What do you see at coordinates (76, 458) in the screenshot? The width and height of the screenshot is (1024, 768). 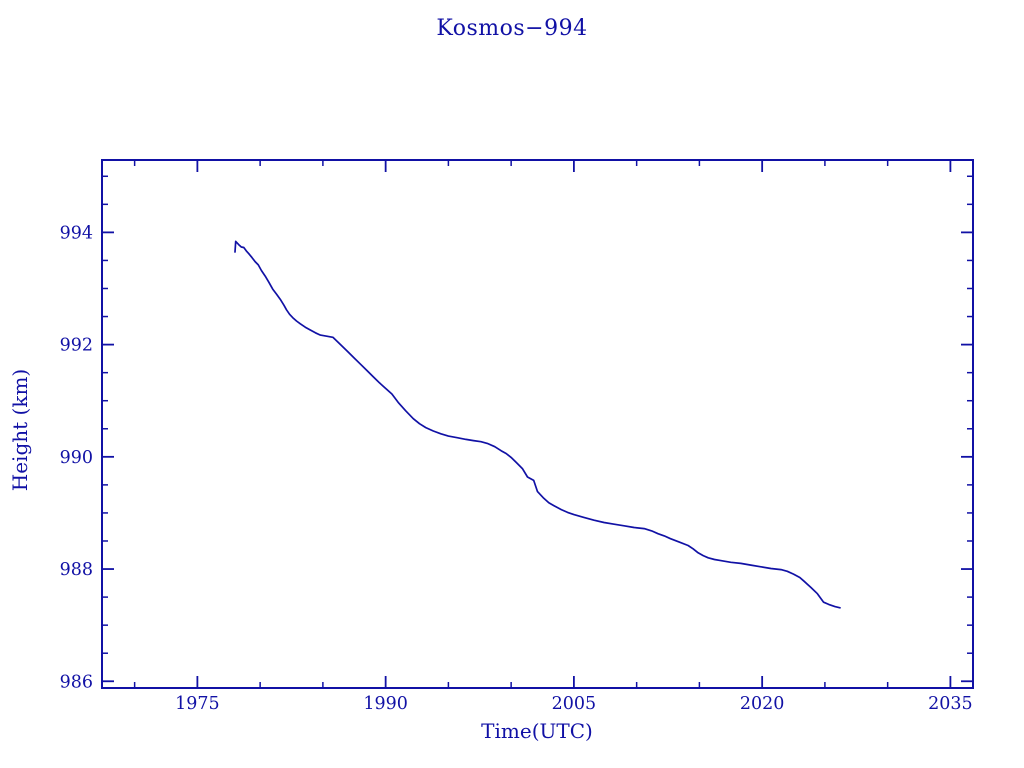 I see `y-tick-label: 990` at bounding box center [76, 458].